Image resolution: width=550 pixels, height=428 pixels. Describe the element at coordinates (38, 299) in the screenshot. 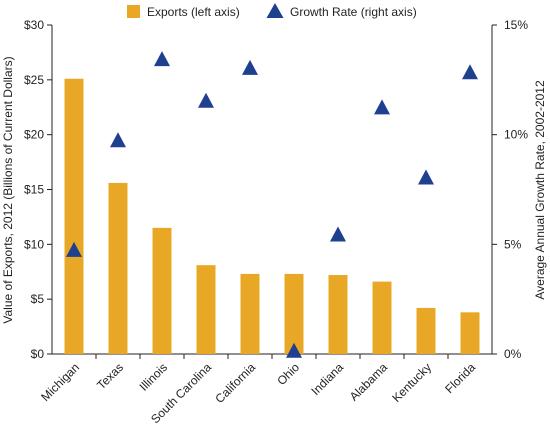

I see `left-tick-label: $5` at that location.